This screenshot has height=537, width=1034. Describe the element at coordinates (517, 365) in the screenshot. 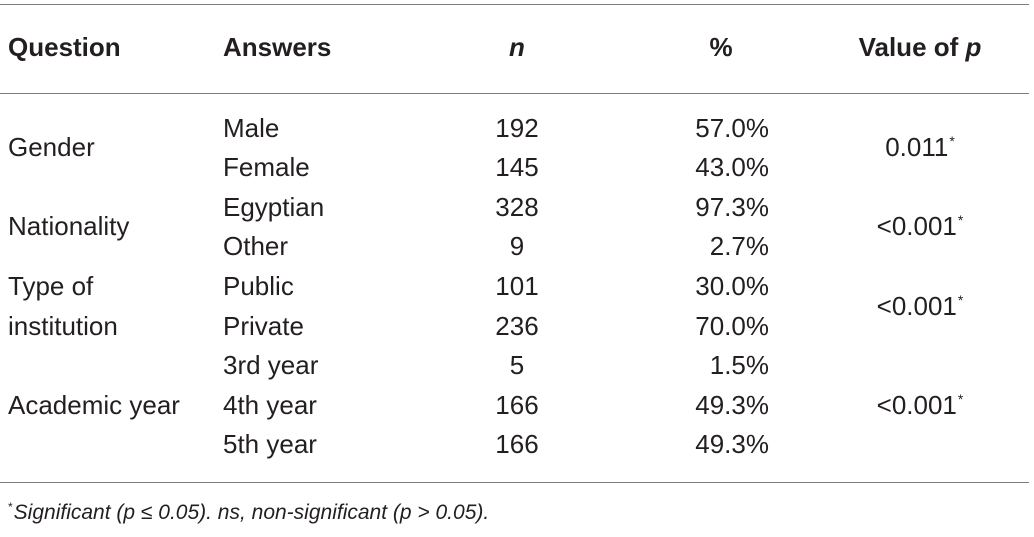

I see `n-cell: 5` at that location.